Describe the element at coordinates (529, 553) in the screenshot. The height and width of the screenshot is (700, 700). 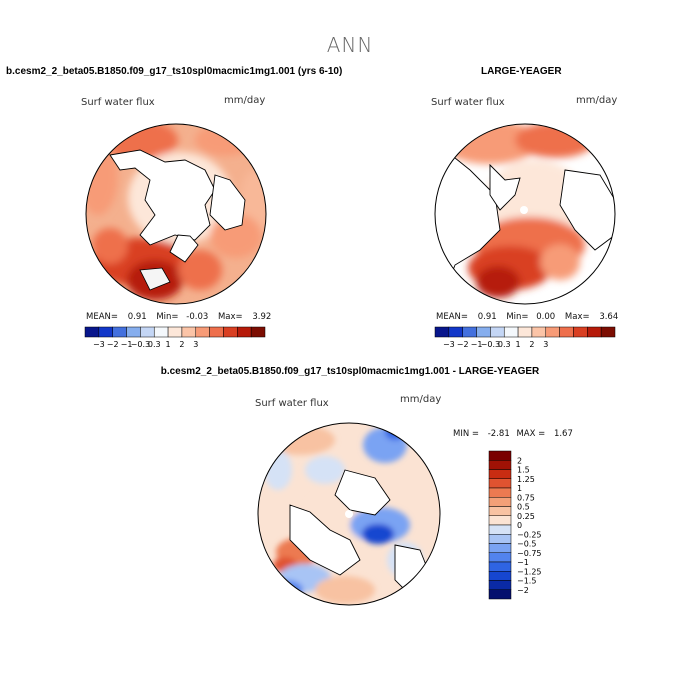
I see `diff-colorbar-tick-label: −0.75` at that location.